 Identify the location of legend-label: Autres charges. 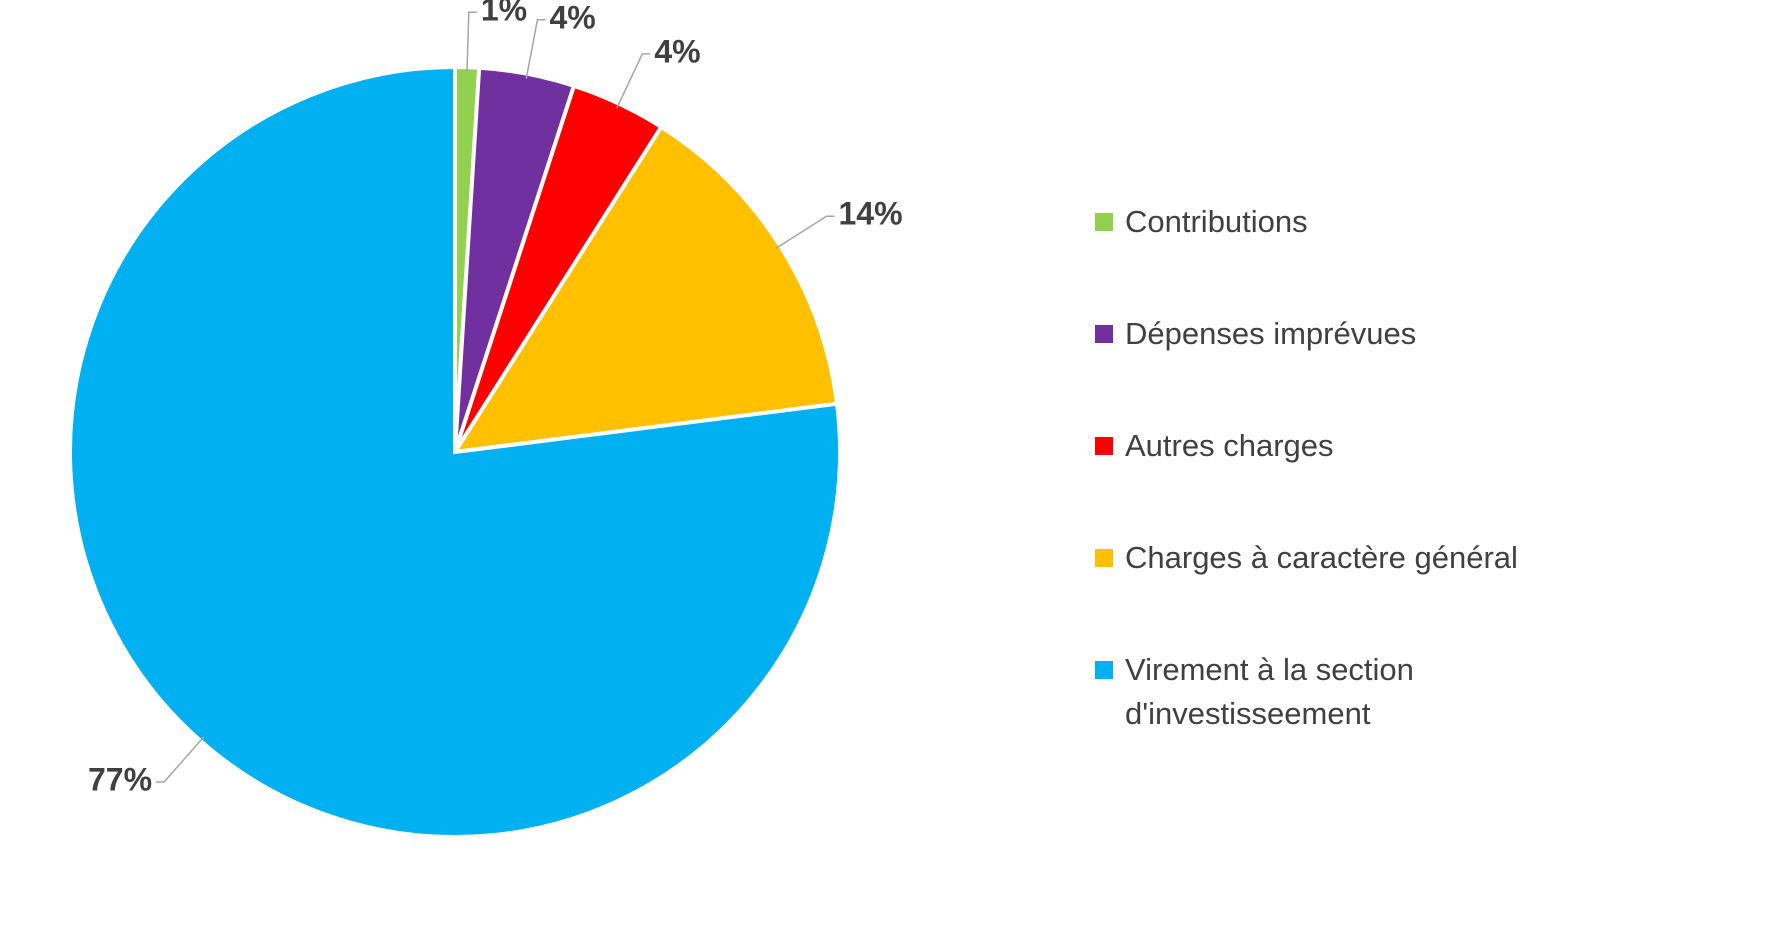
(1229, 445).